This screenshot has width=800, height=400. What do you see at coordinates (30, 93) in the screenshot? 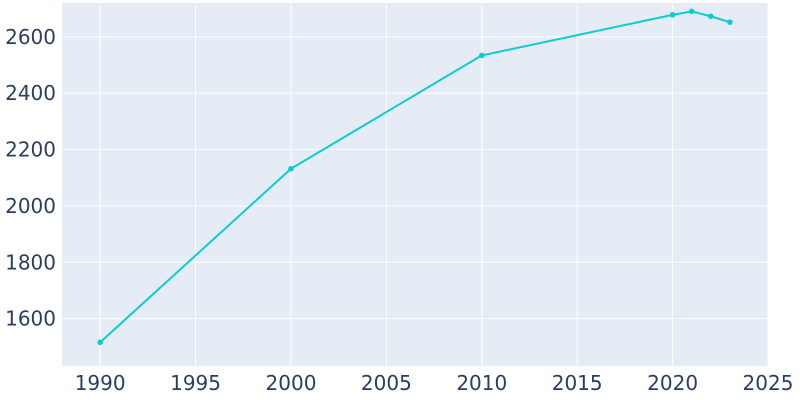
I see `y-tick-label: 2400` at bounding box center [30, 93].